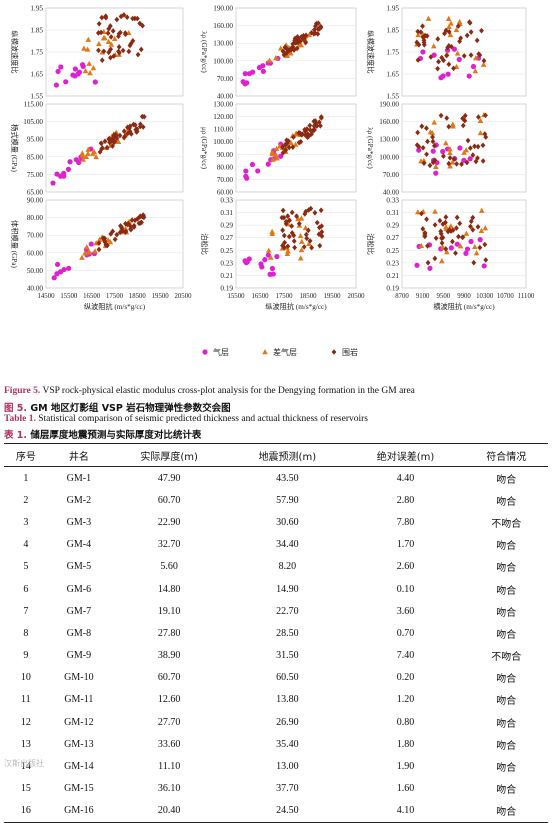  Describe the element at coordinates (26, 611) in the screenshot. I see `table-cell: 7` at that location.